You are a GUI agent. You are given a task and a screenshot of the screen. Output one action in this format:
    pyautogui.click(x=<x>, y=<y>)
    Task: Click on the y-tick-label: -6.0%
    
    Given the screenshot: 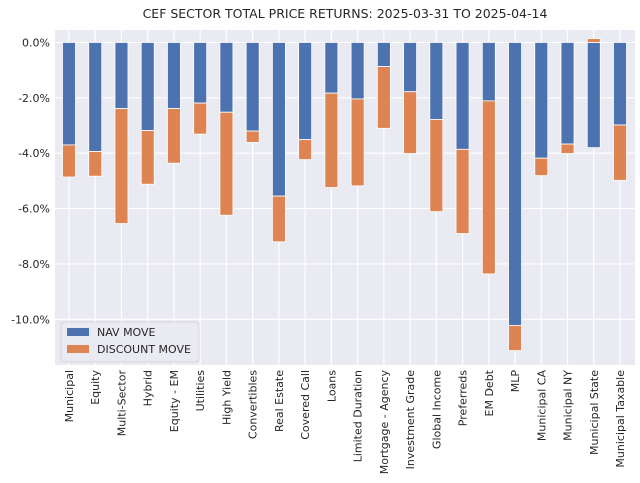 What is the action you would take?
    pyautogui.click(x=34, y=209)
    